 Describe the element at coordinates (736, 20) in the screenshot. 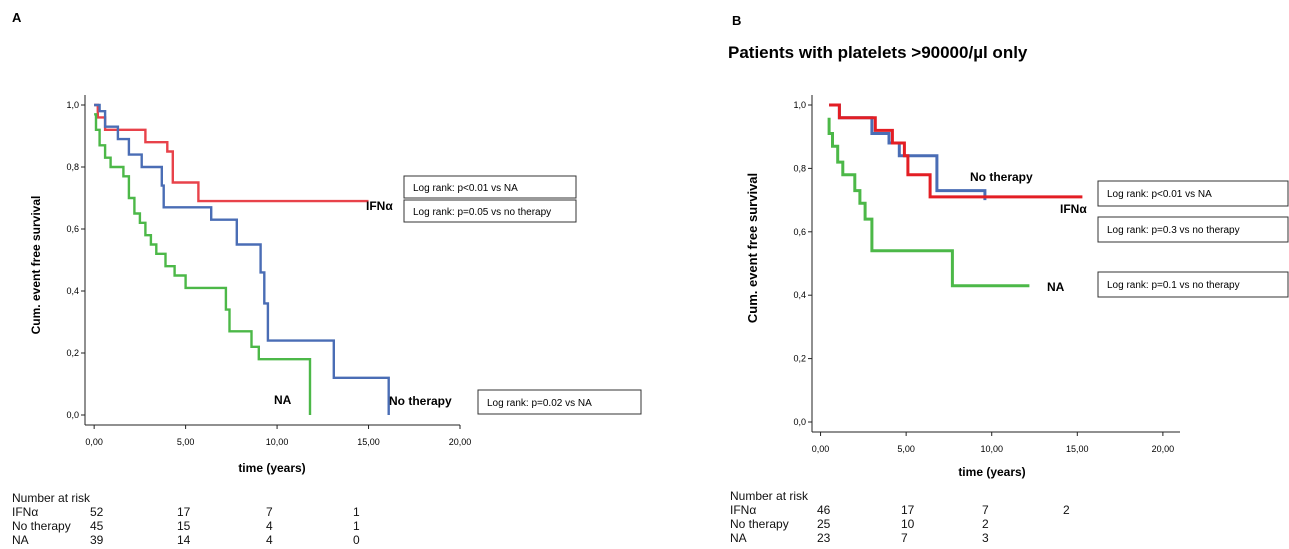

I see `panel-b-letter: B` at that location.